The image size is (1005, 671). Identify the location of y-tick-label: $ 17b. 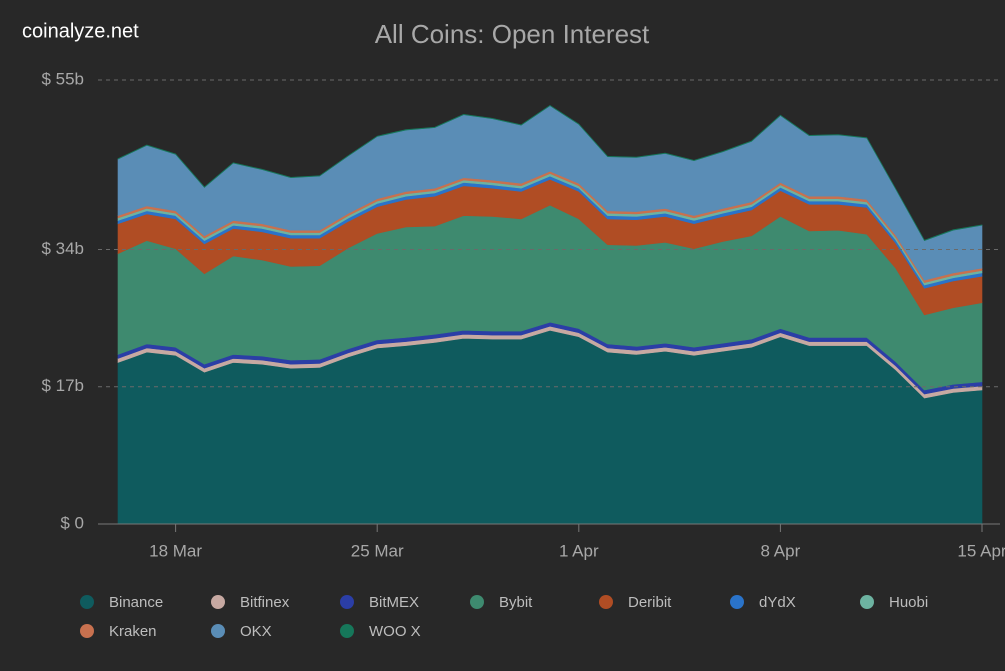
(62, 385).